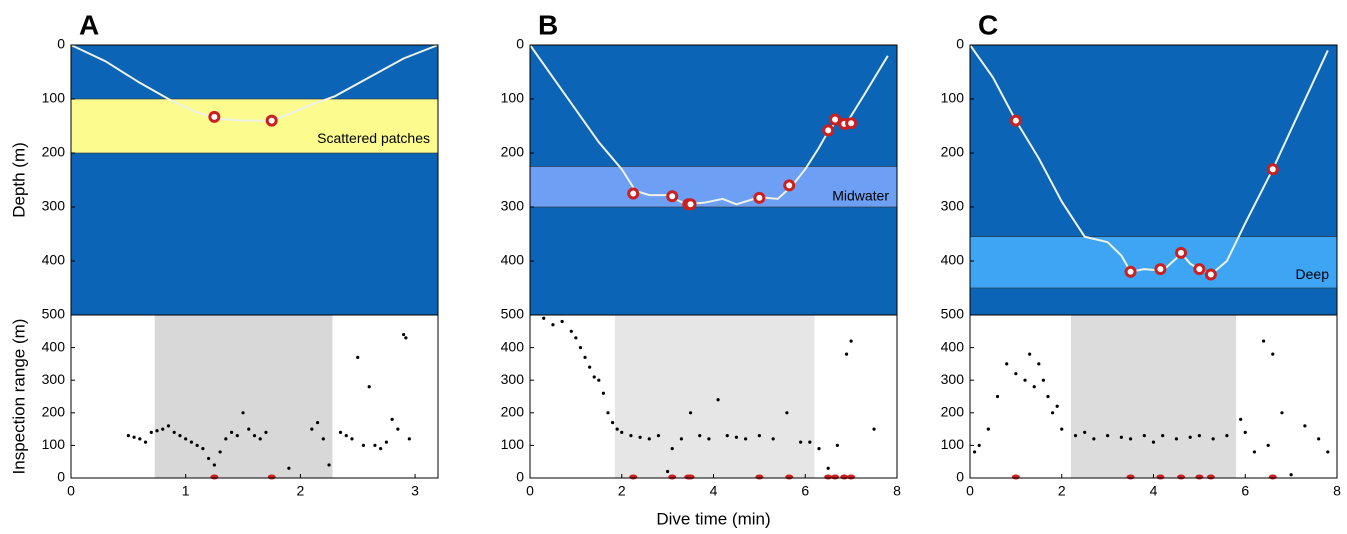 The image size is (1347, 534). I want to click on band-label: Scattered patches, so click(373, 138).